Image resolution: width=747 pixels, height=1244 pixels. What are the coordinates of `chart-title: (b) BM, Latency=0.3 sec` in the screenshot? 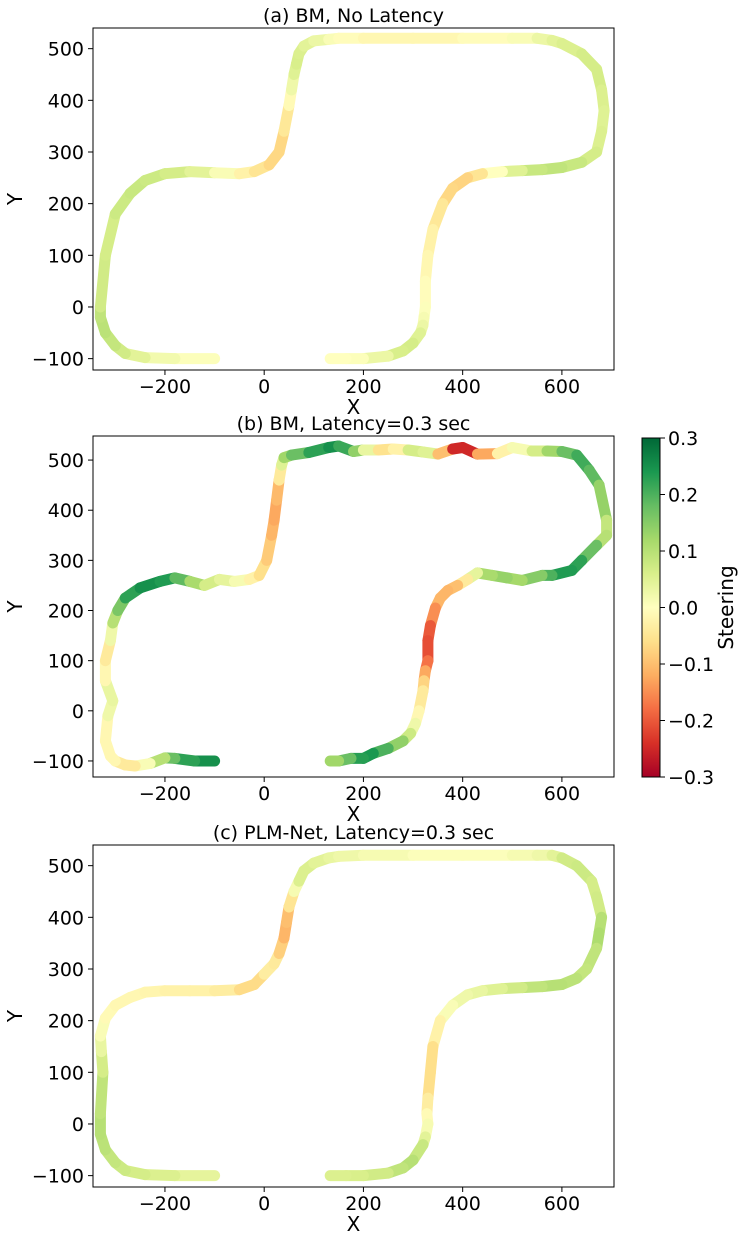 It's located at (354, 424).